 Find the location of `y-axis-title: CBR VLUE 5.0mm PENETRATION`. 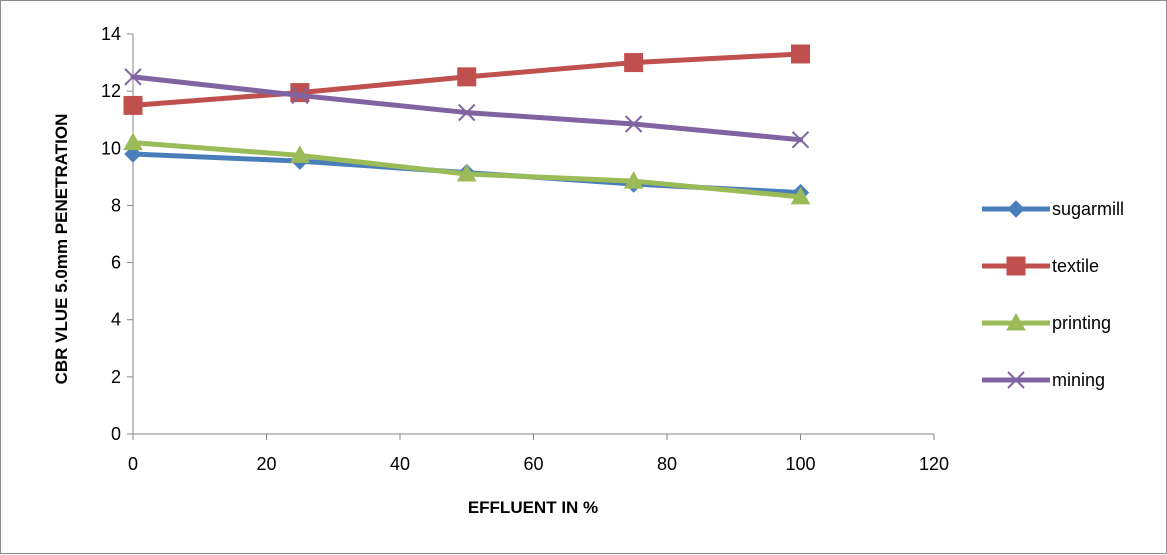

y-axis-title: CBR VLUE 5.0mm PENETRATION is located at coordinates (61, 249).